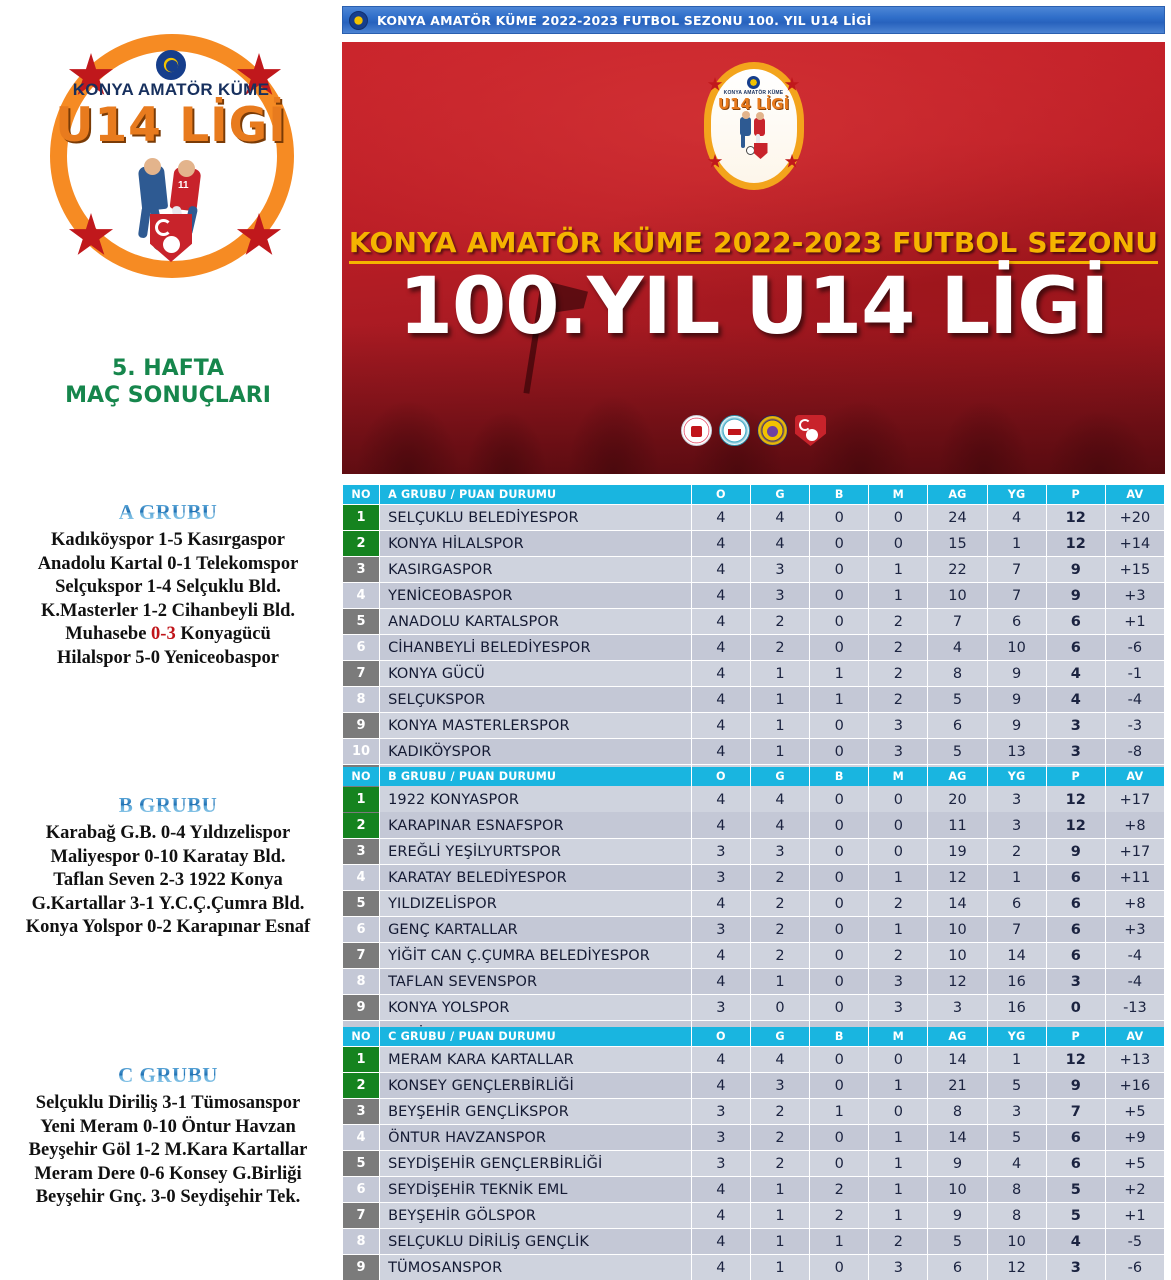 The height and width of the screenshot is (1280, 1171). I want to click on rank-cell: 3, so click(361, 851).